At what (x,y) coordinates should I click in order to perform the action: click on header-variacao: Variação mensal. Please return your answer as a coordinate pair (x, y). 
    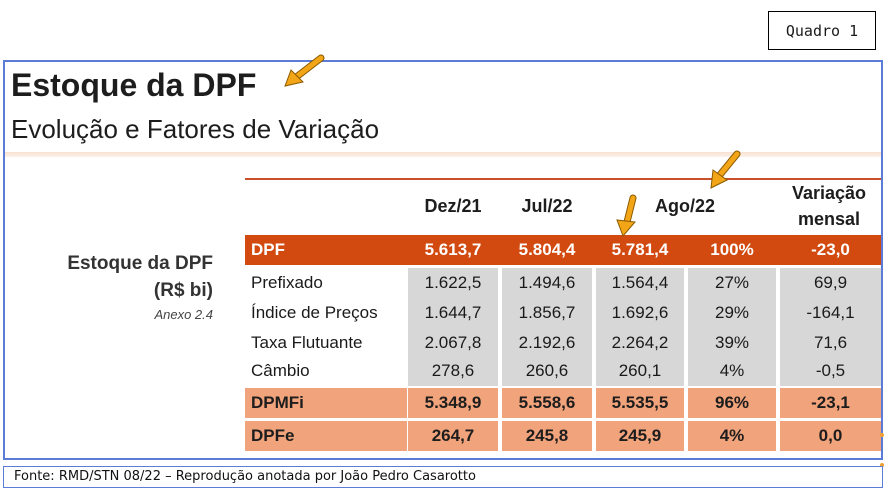
    Looking at the image, I should click on (829, 206).